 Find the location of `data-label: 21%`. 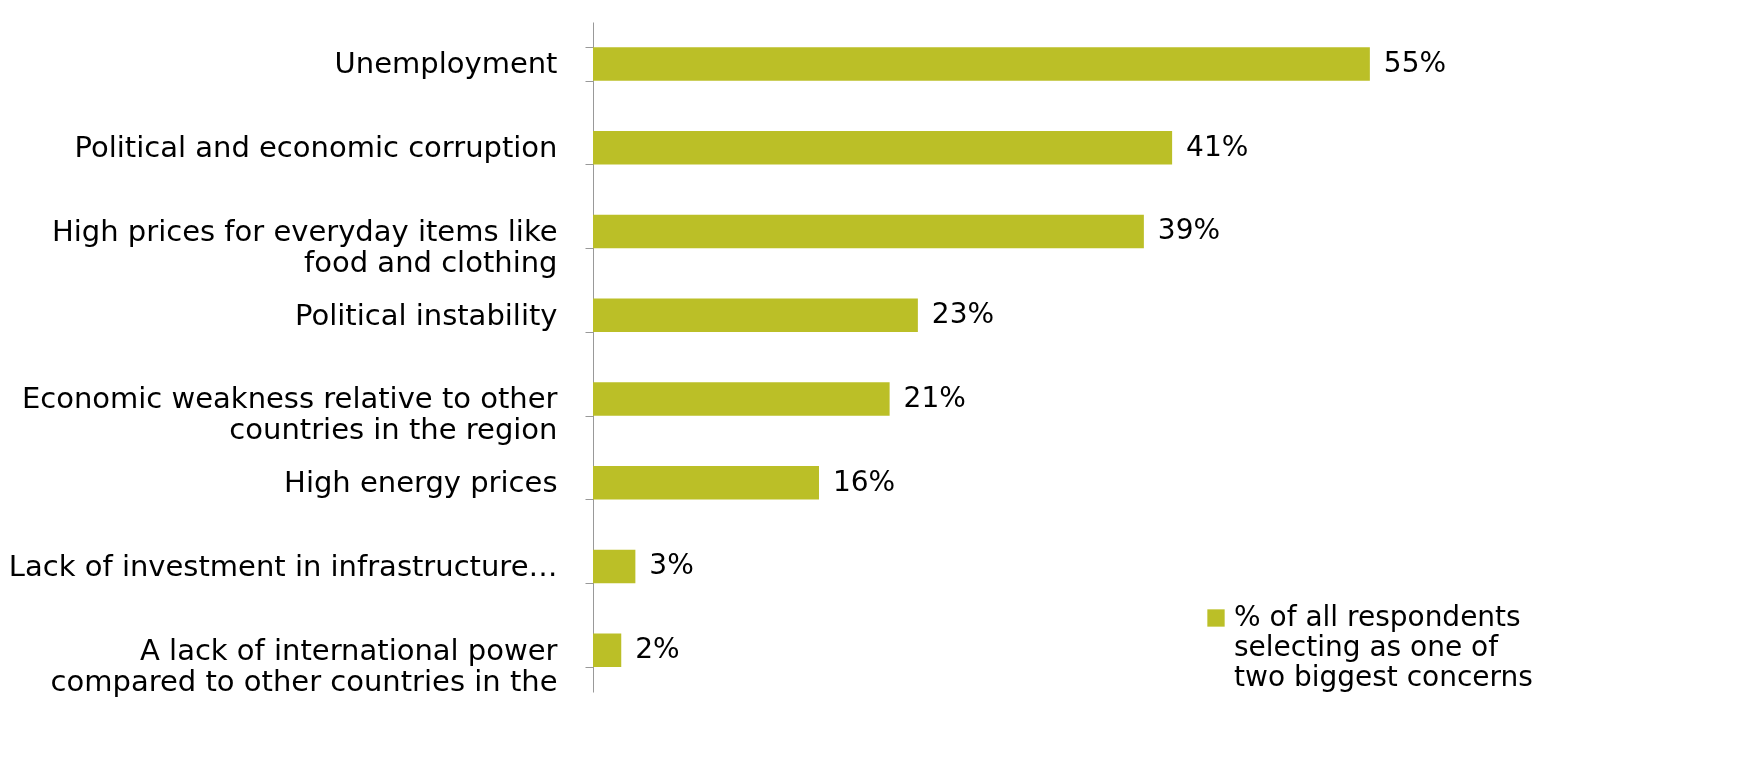

data-label: 21% is located at coordinates (934, 397).